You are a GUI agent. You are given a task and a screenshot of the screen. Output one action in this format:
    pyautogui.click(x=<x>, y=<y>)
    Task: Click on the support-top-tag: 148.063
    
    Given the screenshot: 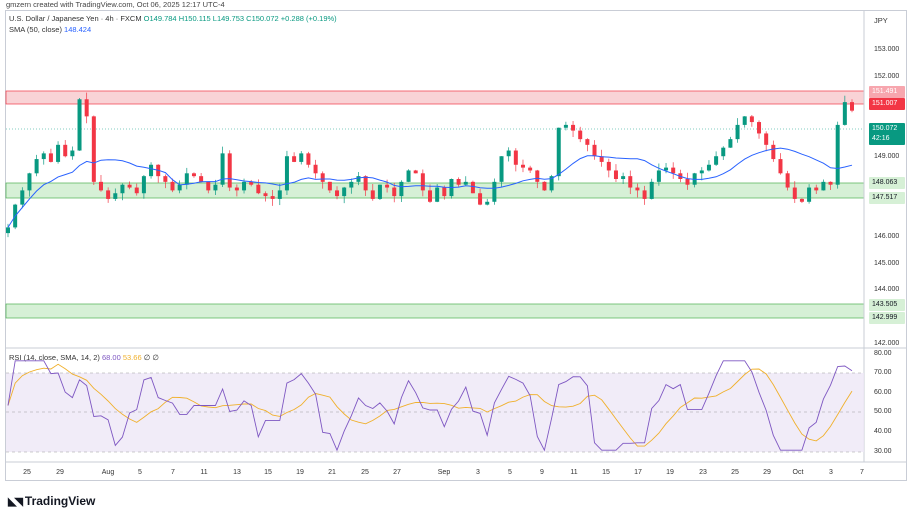 What is the action you would take?
    pyautogui.click(x=887, y=183)
    